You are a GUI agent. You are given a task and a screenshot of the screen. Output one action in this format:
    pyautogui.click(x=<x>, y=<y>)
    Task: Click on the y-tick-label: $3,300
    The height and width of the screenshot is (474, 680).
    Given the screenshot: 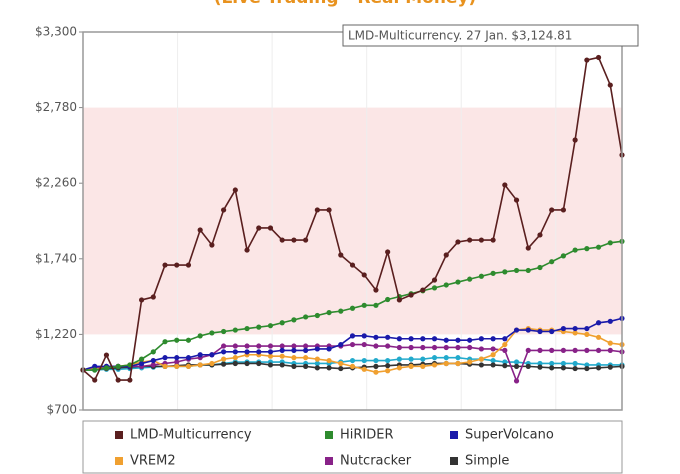 What is the action you would take?
    pyautogui.click(x=56, y=32)
    